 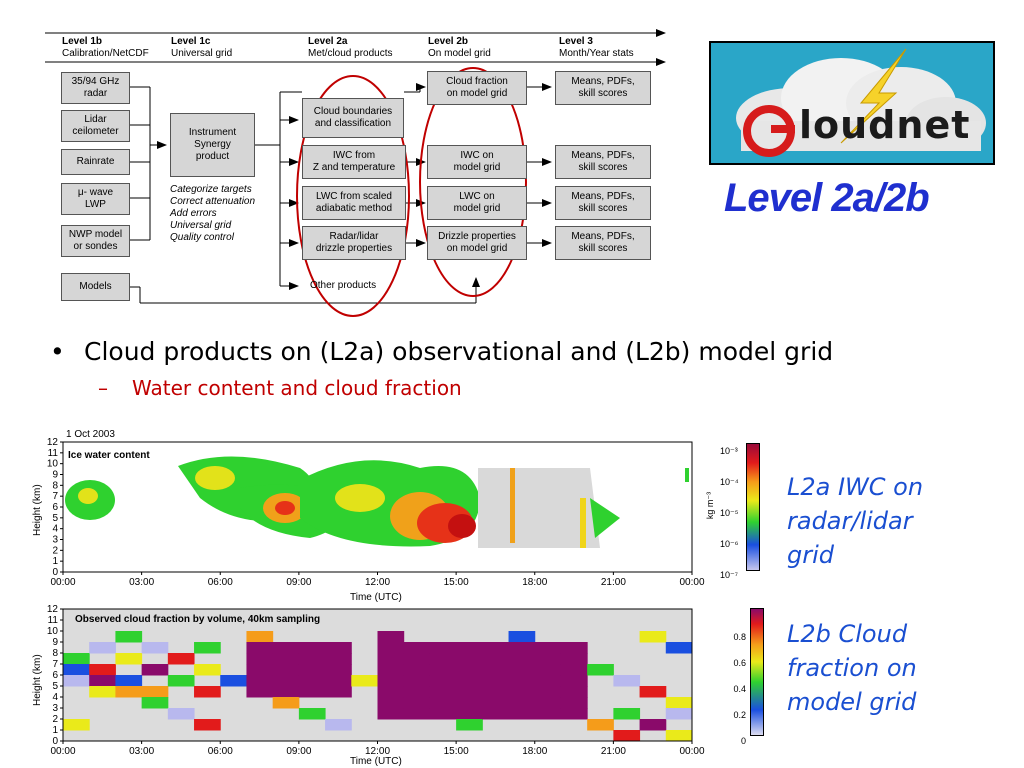 What do you see at coordinates (95, 126) in the screenshot?
I see `input-lidar-box: Lidar ceilometer` at bounding box center [95, 126].